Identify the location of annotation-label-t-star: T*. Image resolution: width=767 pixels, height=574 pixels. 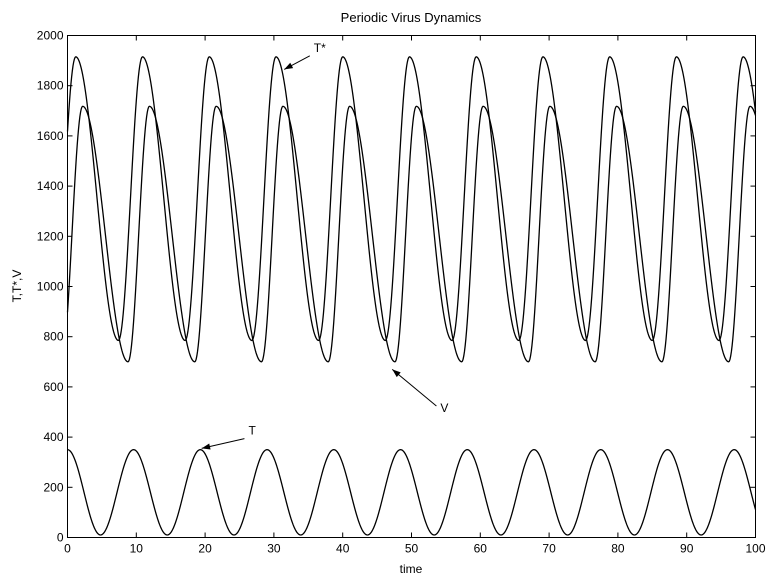
(320, 48).